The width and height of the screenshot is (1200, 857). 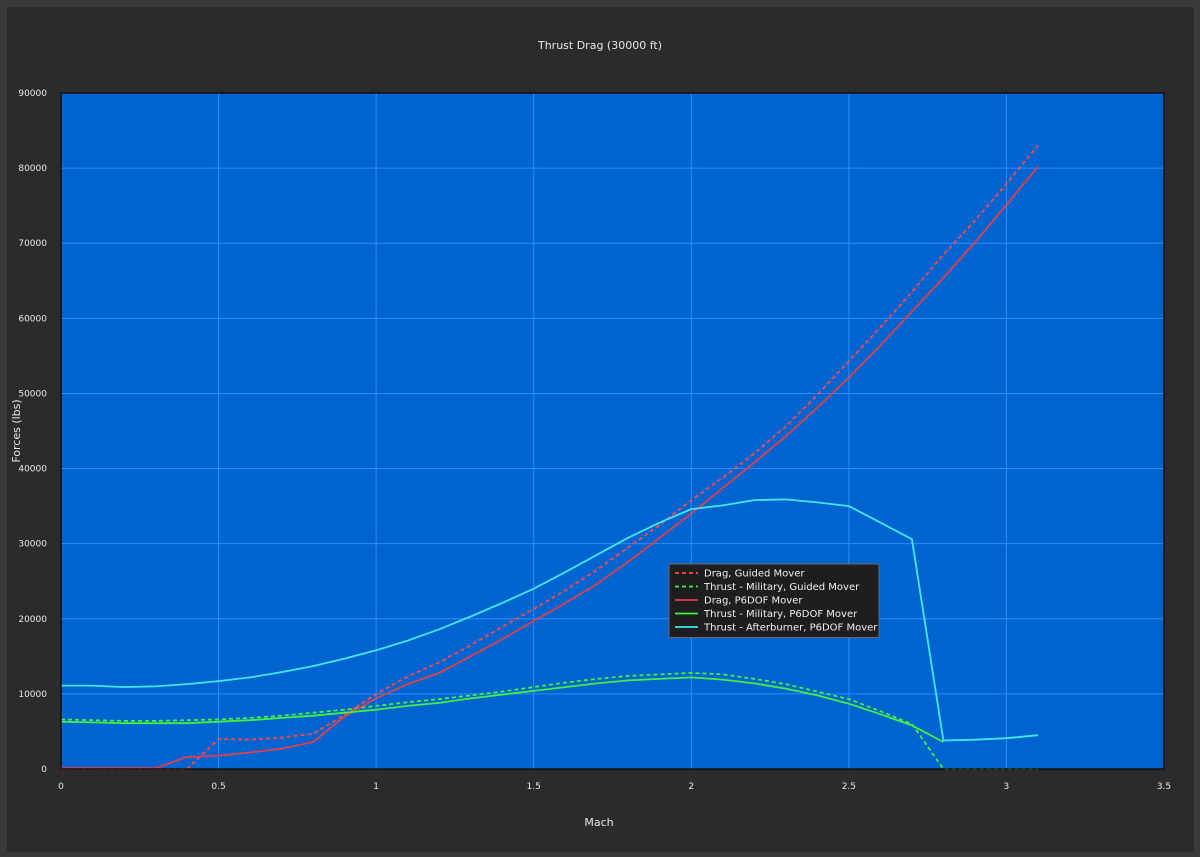 What do you see at coordinates (780, 614) in the screenshot?
I see `legend-label: Thrust - Military, P6DOF Mover` at bounding box center [780, 614].